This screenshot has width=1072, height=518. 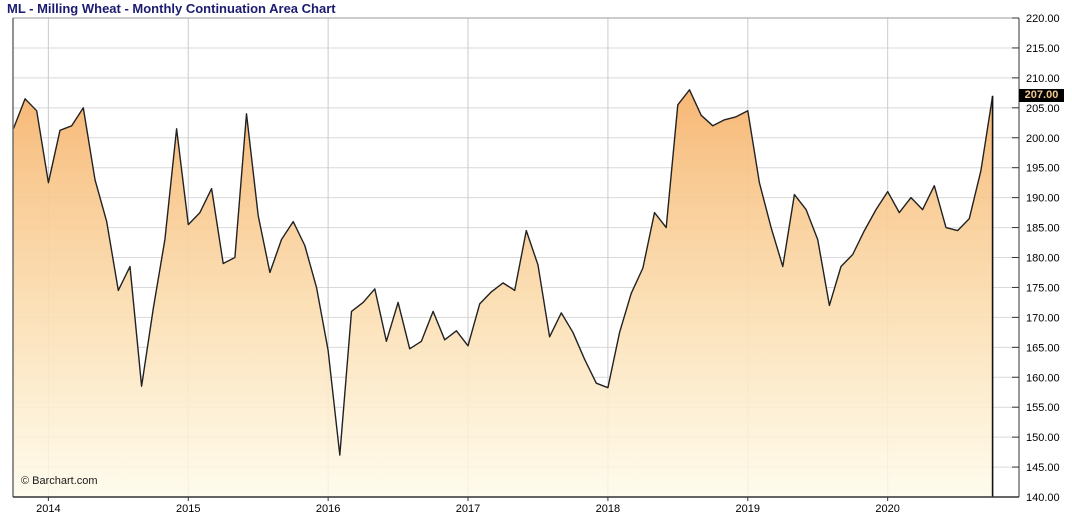 I want to click on y-axis-label: 140.00, so click(x=1043, y=498).